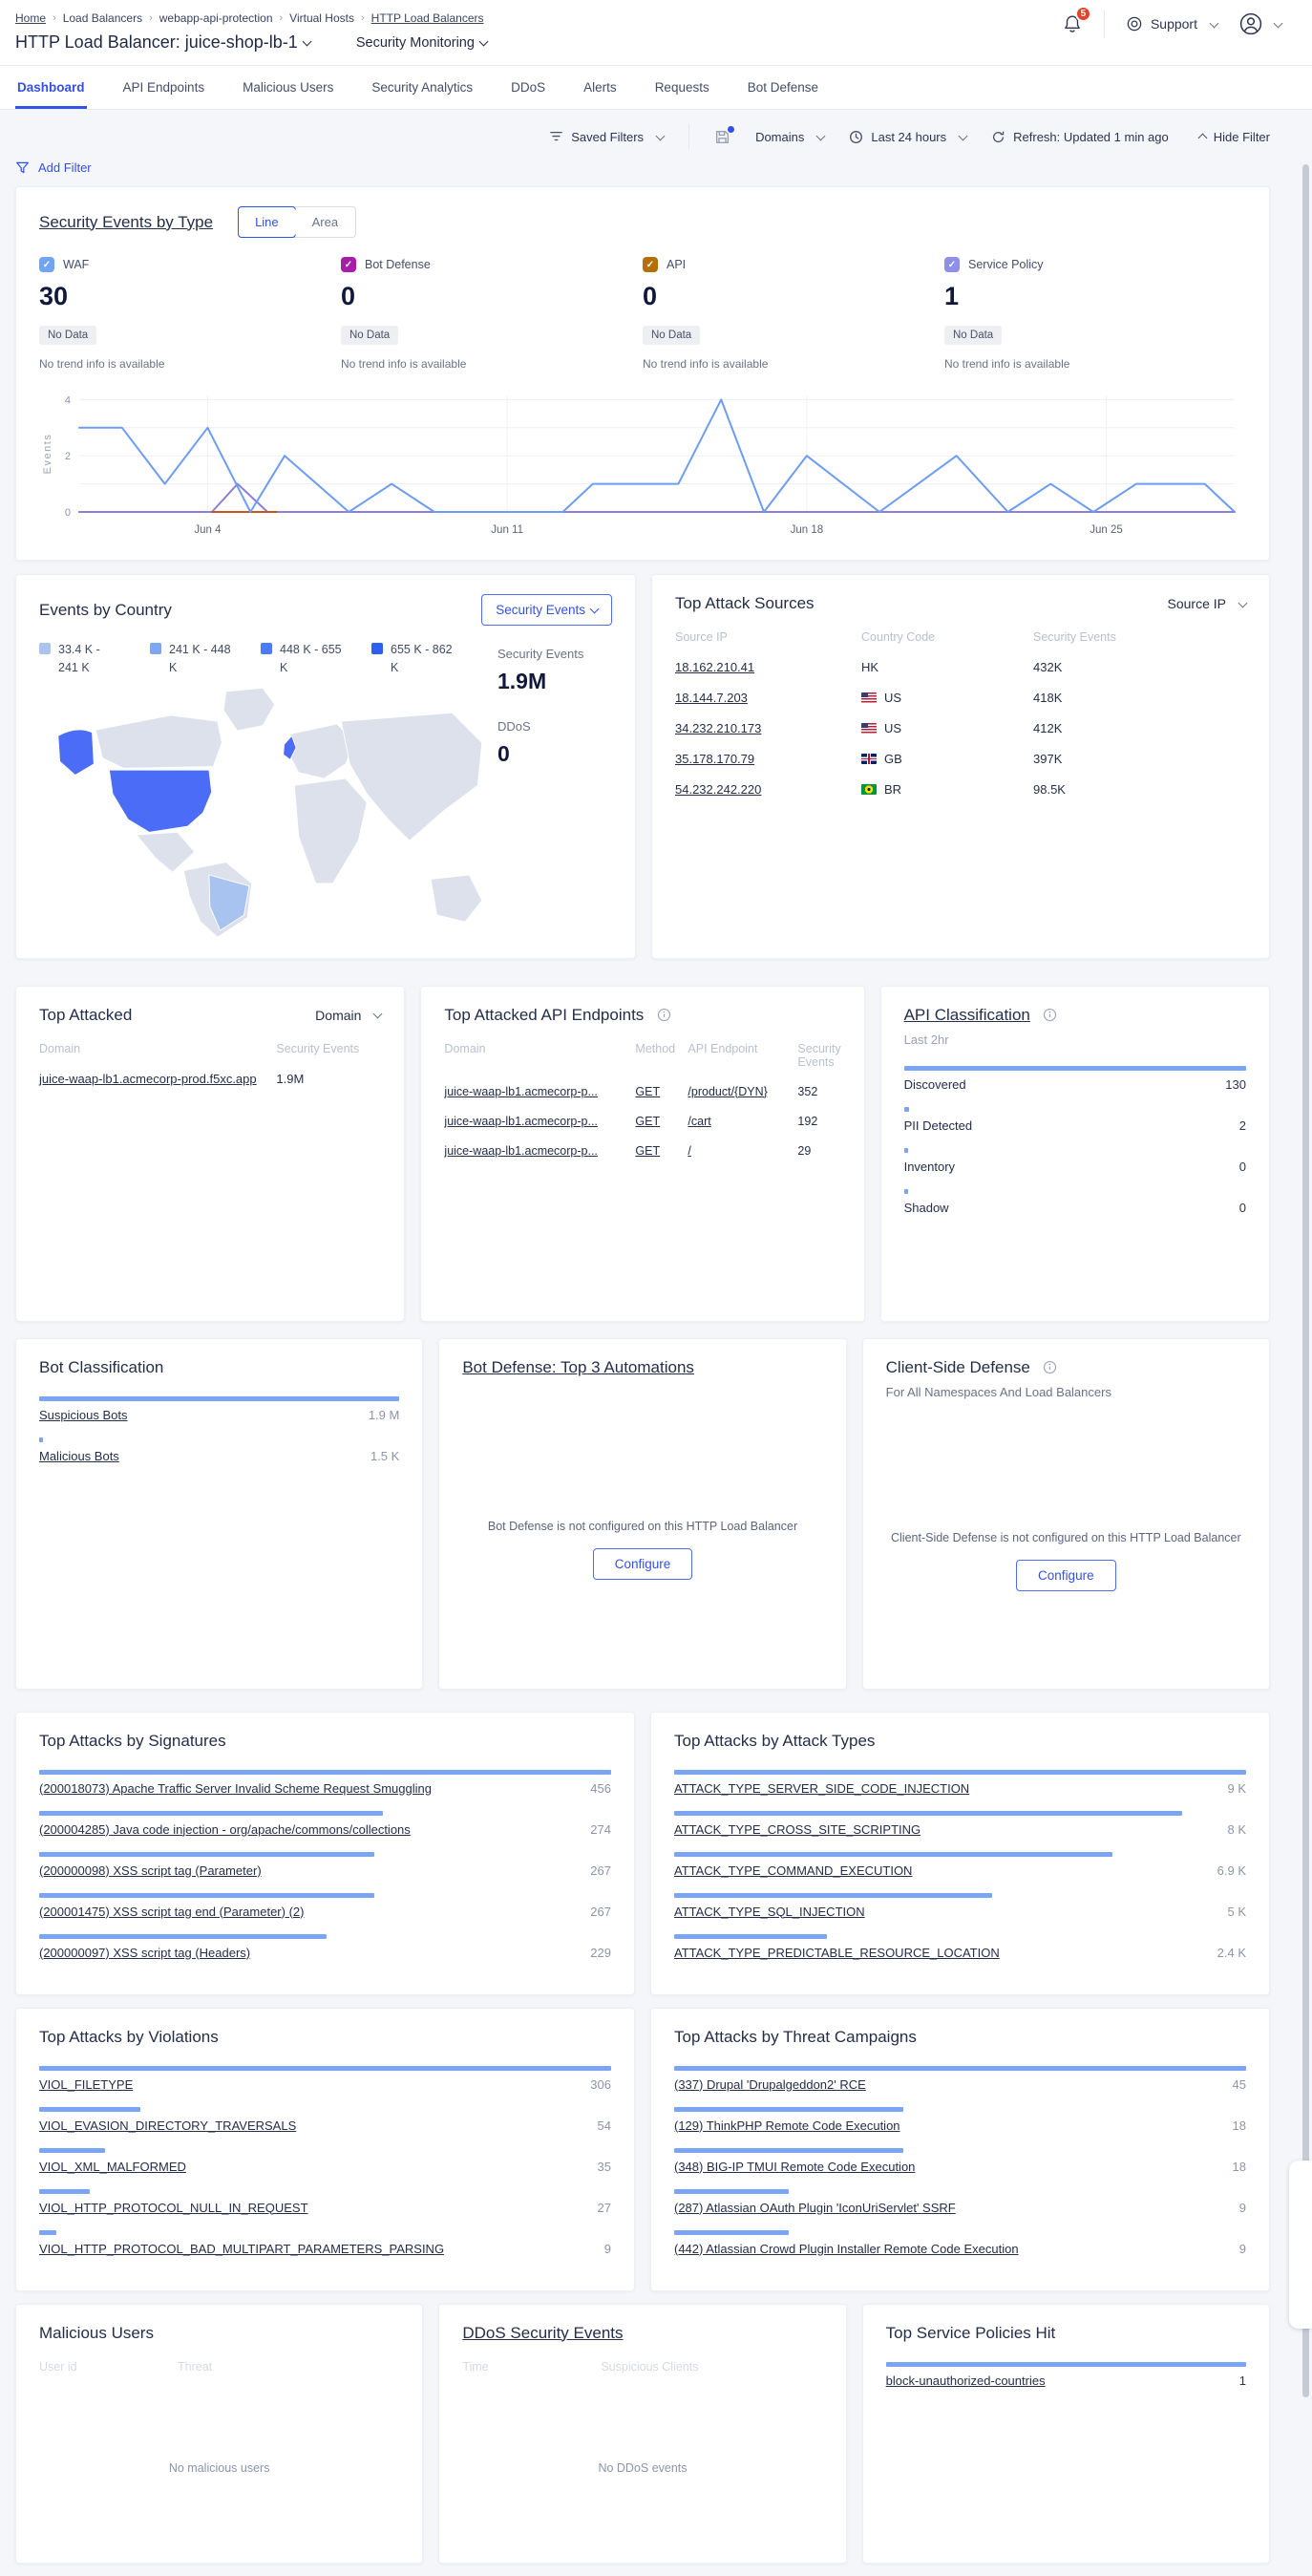 The image size is (1312, 2576). Describe the element at coordinates (718, 728) in the screenshot. I see `source-ip-link: 34.232.210.173` at that location.